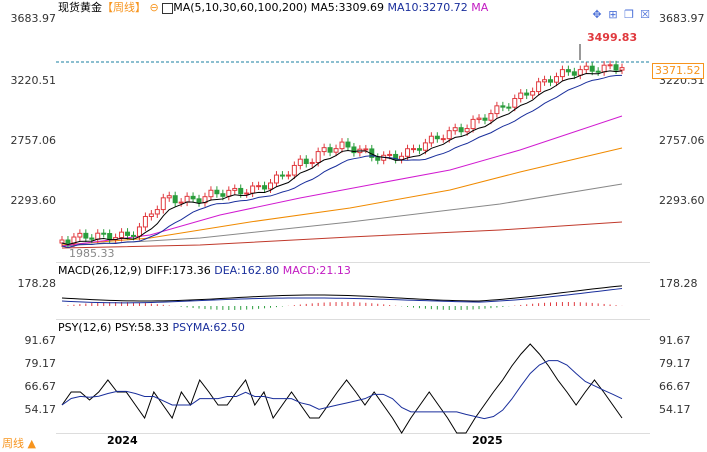 The image size is (707, 452). What do you see at coordinates (427, 7) in the screenshot?
I see `ma10-value: MA10:3270.72` at bounding box center [427, 7].